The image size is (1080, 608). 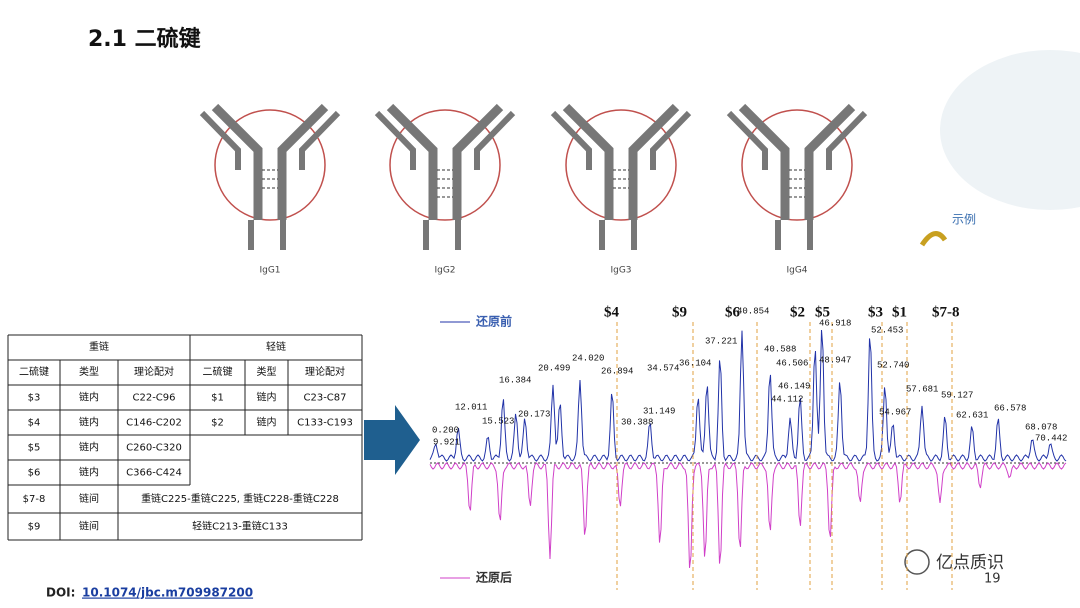 I want to click on page-number: 19, so click(x=992, y=579).